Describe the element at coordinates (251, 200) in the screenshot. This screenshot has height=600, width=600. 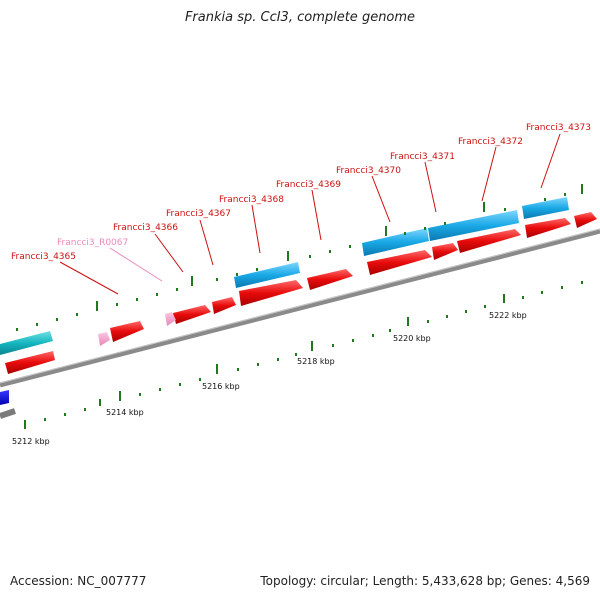
I see `gene-label: Francci3_4368` at that location.